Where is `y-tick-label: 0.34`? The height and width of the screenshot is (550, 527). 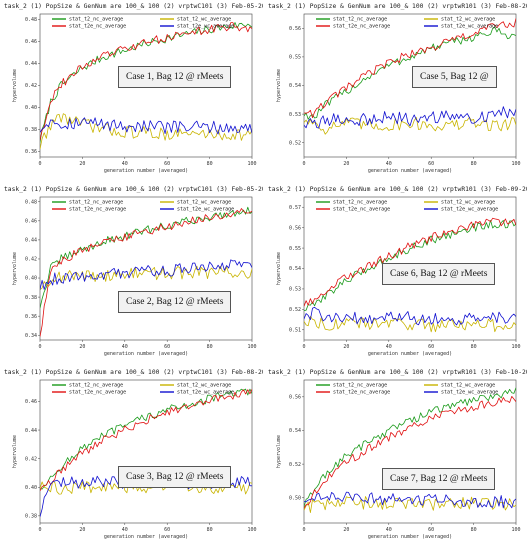
y-tick-label: 0.34 is located at coordinates (31, 336).